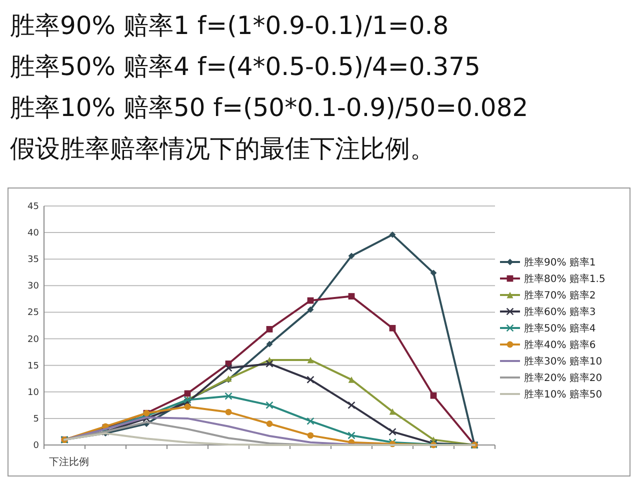  I want to click on legend-label: 胜率70% 赔率2, so click(560, 296).